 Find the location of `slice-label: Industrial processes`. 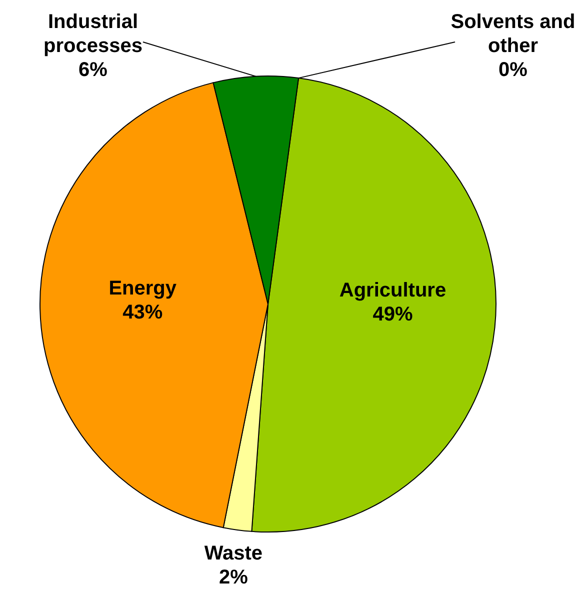

slice-label: Industrial processes is located at coordinates (93, 34).